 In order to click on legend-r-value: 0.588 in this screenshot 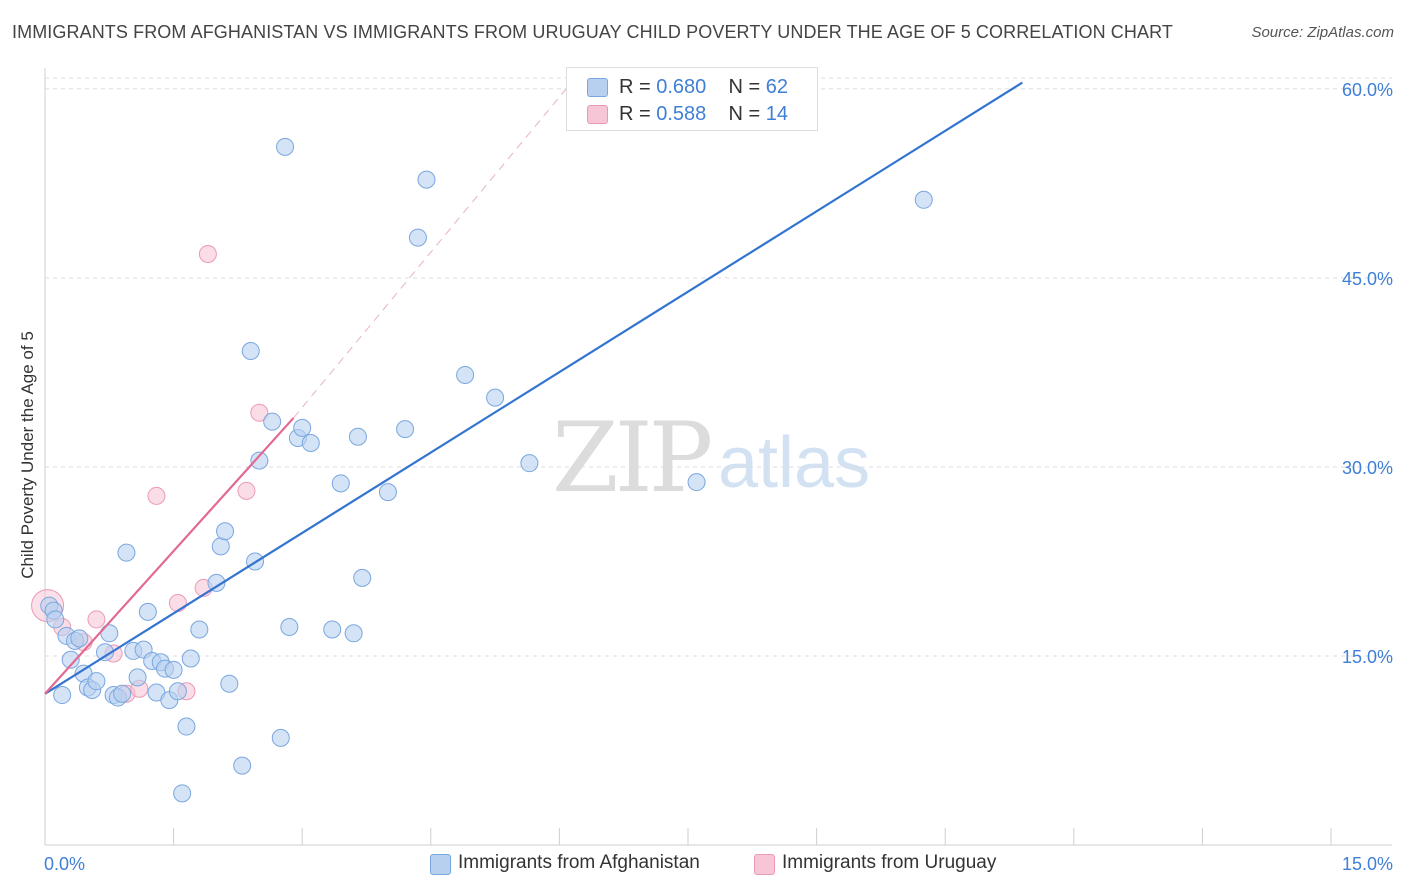, I will do `click(681, 114)`.